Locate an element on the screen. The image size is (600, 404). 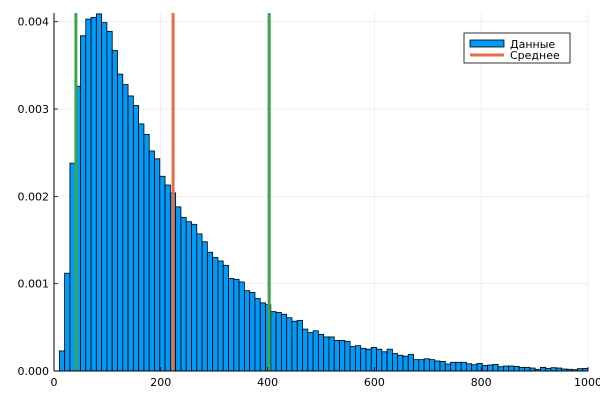
y-tick-label: 0.001 is located at coordinates (34, 284).